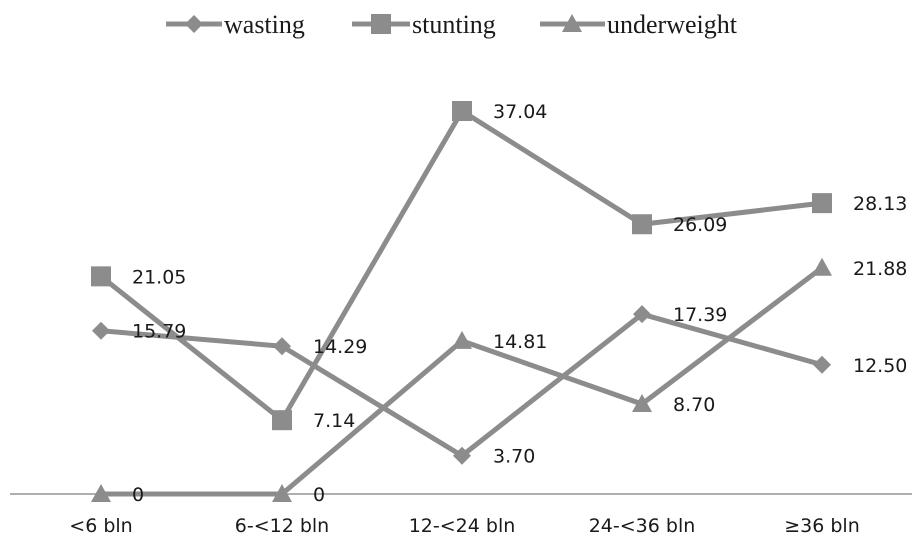 The image size is (918, 541). Describe the element at coordinates (194, 24) in the screenshot. I see `legend-marker-wasting` at that location.